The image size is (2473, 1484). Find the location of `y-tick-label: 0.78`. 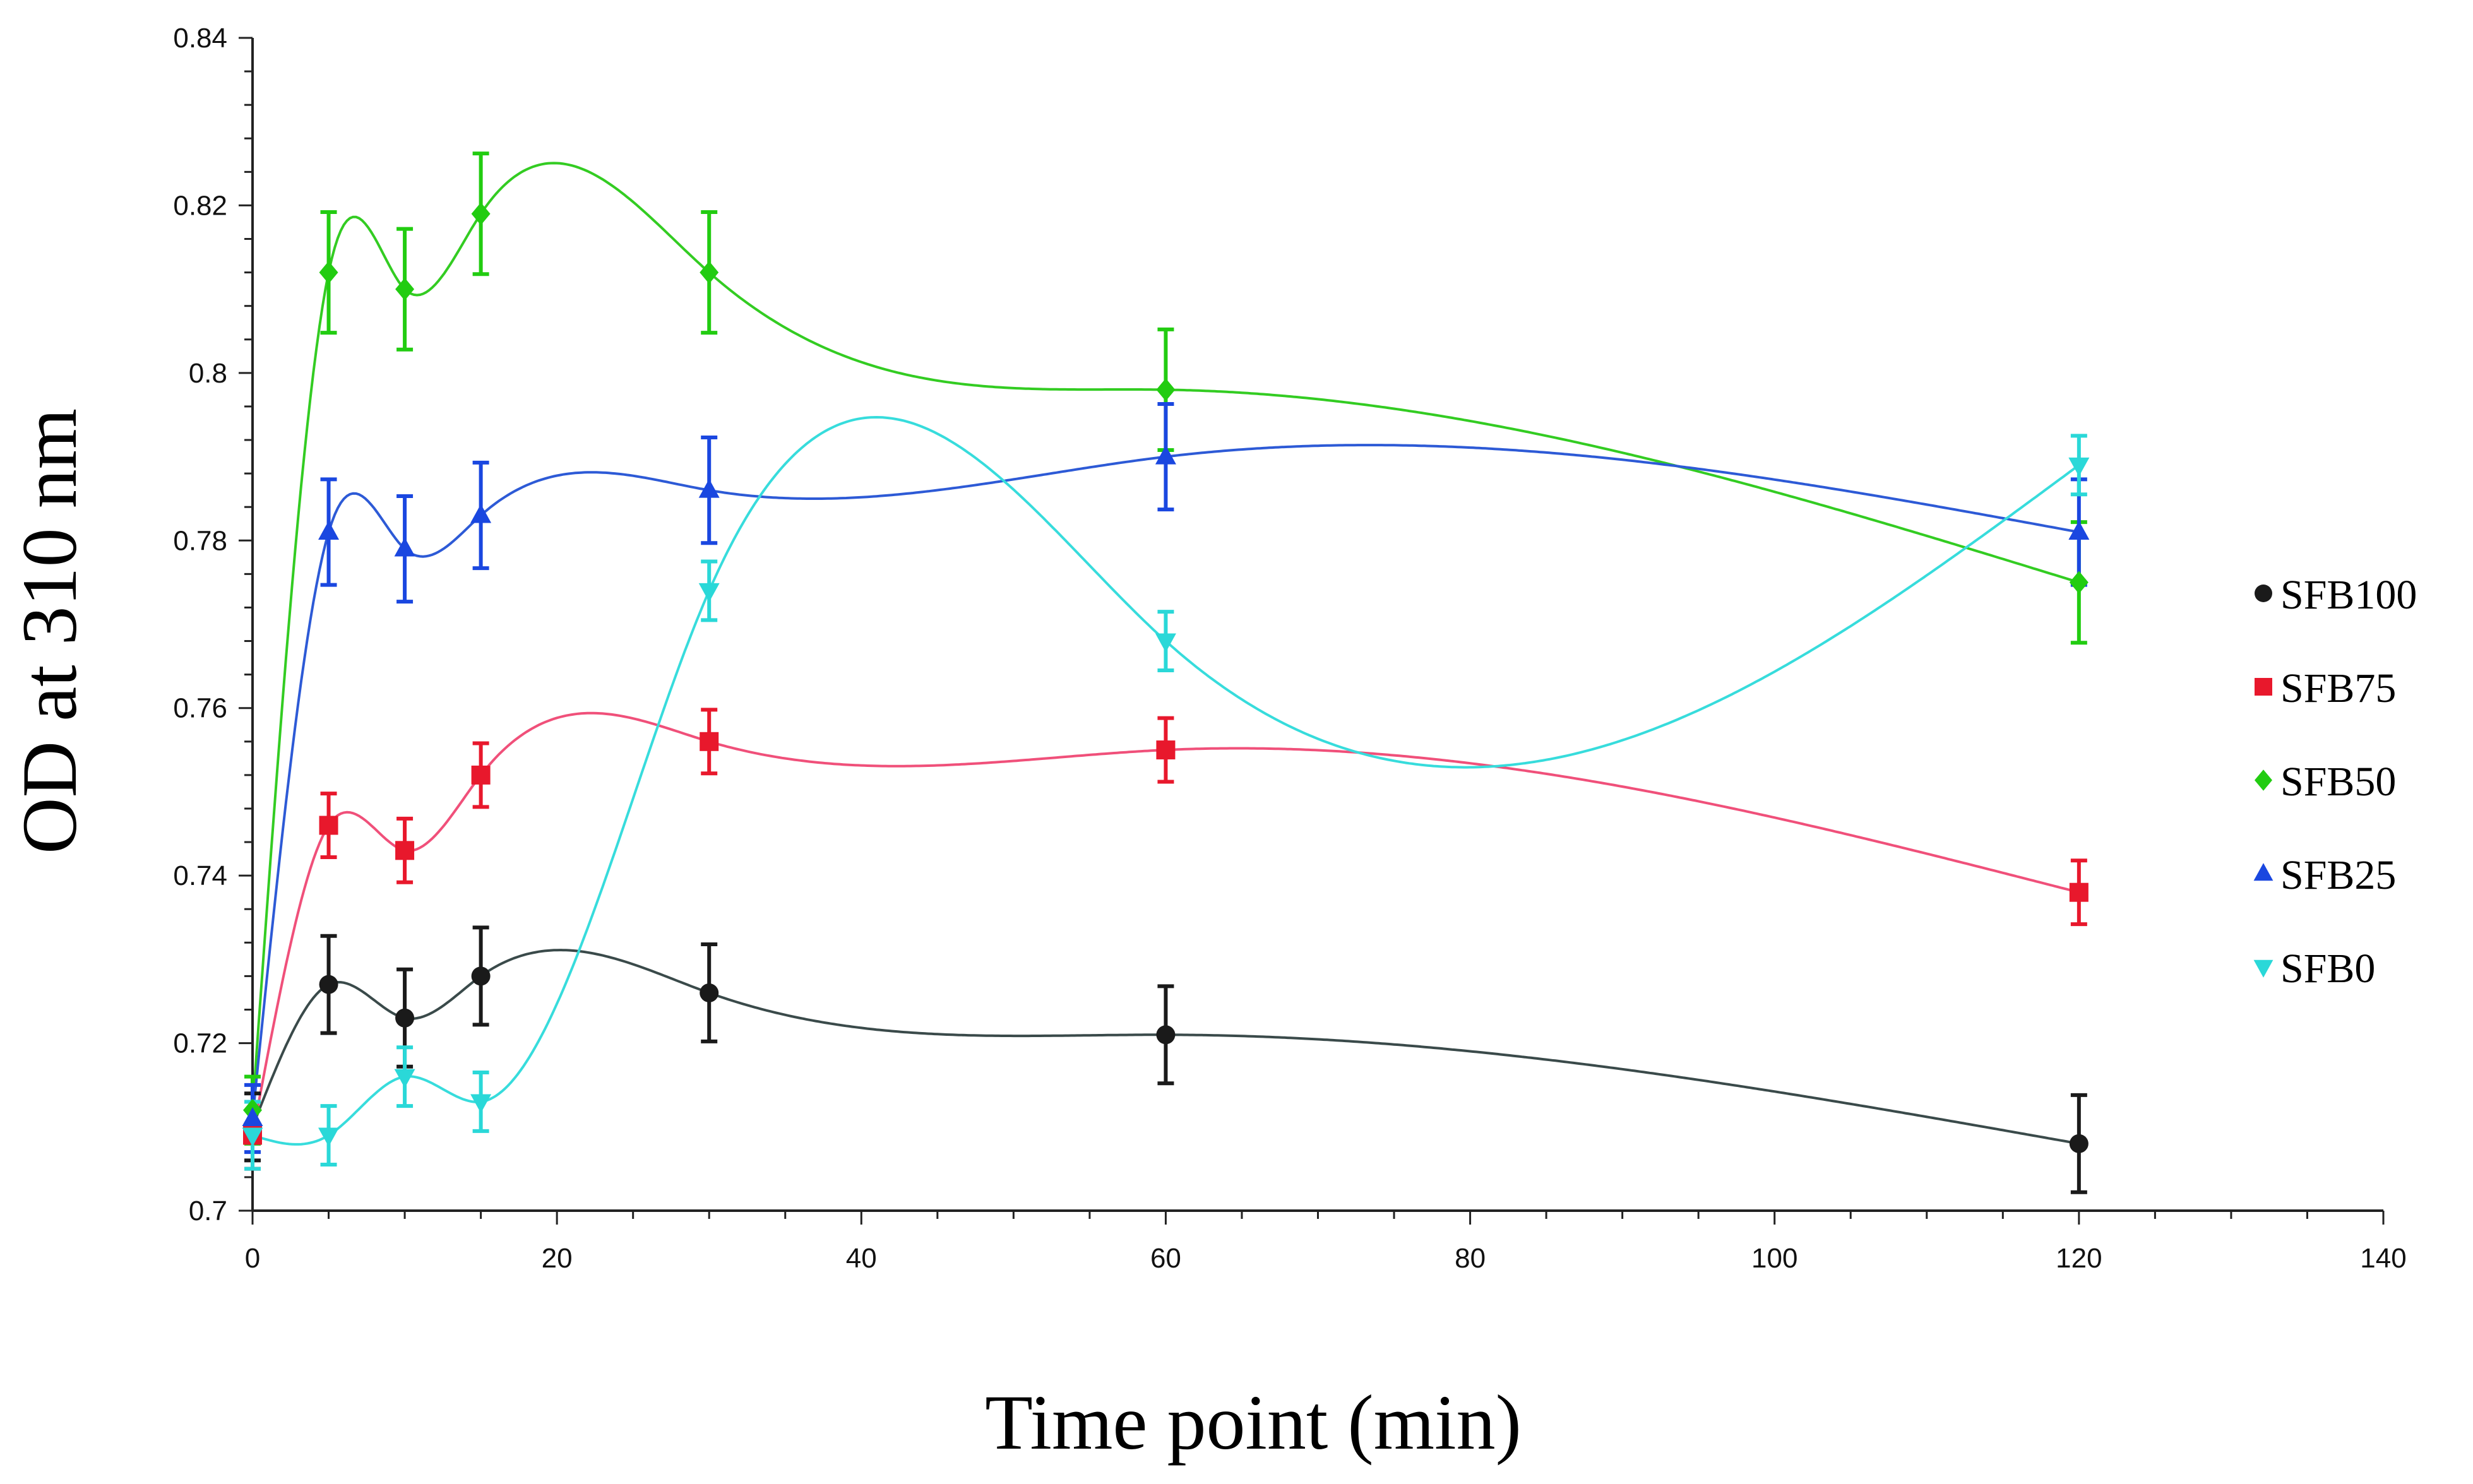

y-tick-label: 0.78 is located at coordinates (200, 540).